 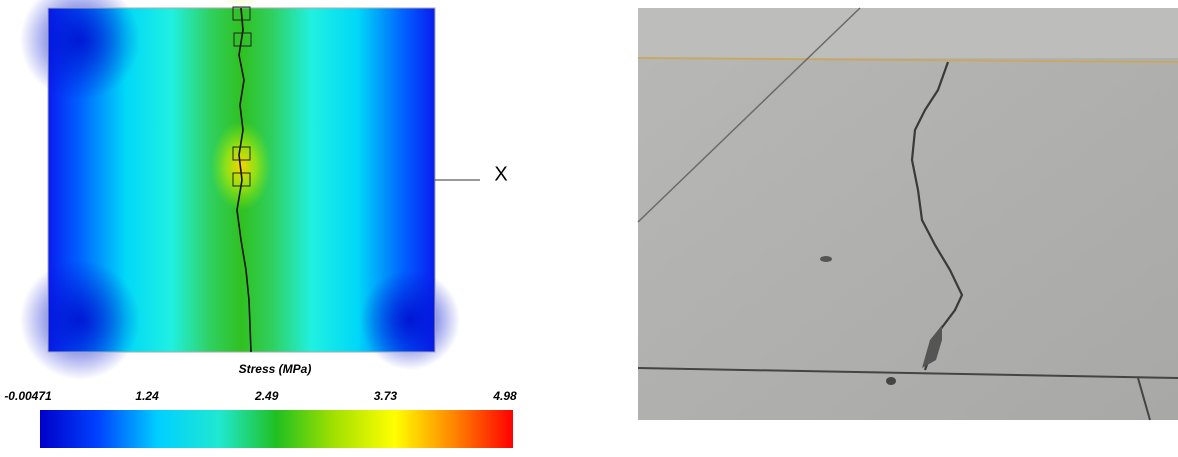 What do you see at coordinates (260, 405) in the screenshot?
I see `colorbar: Stress (MPa) -0.00471 1.24 2.49 3.73 4.98` at bounding box center [260, 405].